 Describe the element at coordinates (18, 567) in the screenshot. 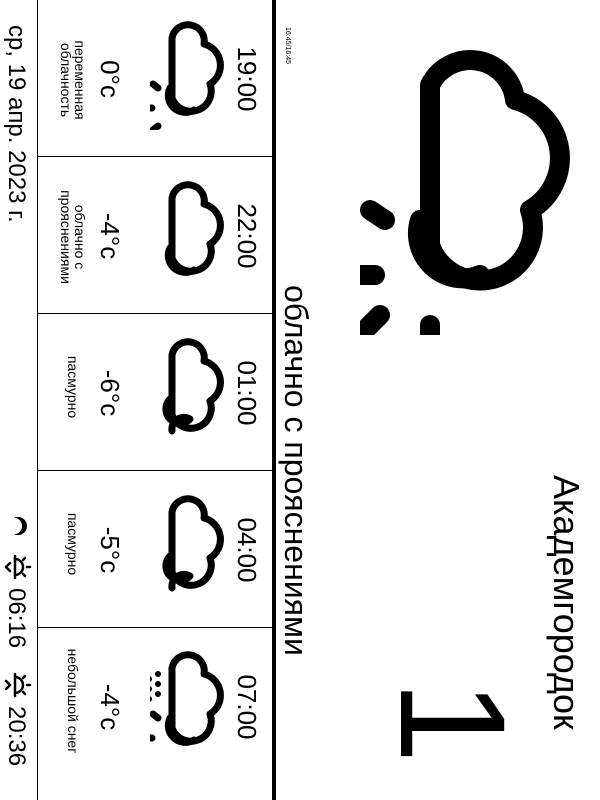

I see `sunrise-icon` at that location.